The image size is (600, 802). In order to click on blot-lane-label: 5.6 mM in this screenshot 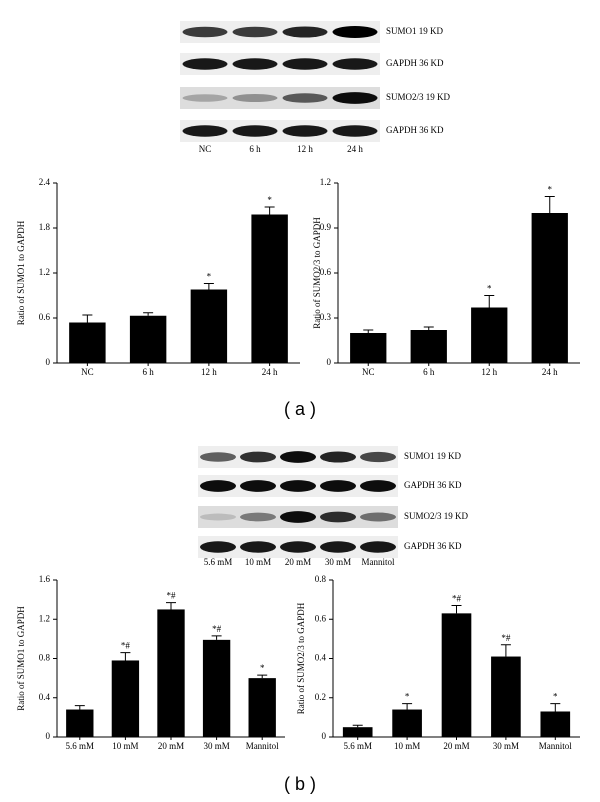, I will do `click(218, 562)`.